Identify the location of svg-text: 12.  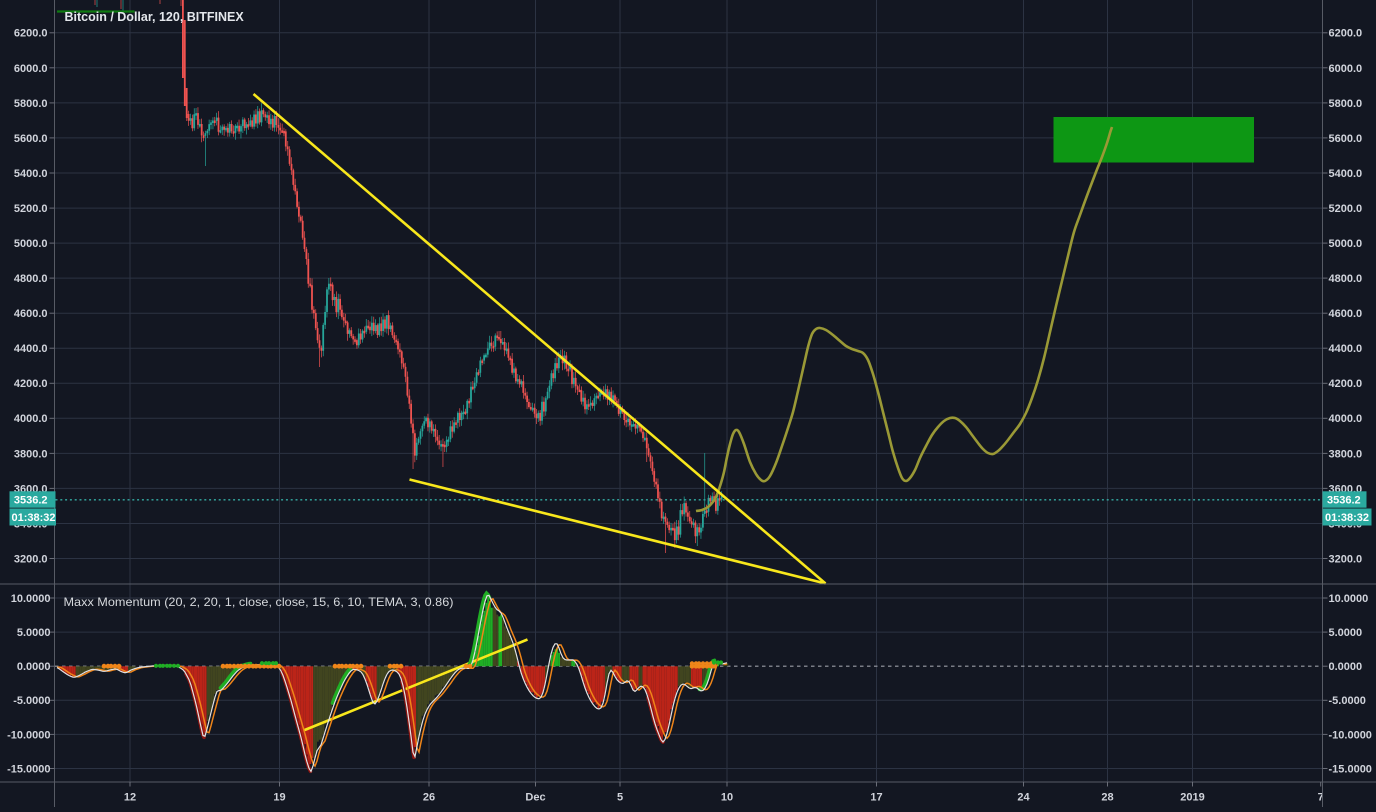
(130, 798).